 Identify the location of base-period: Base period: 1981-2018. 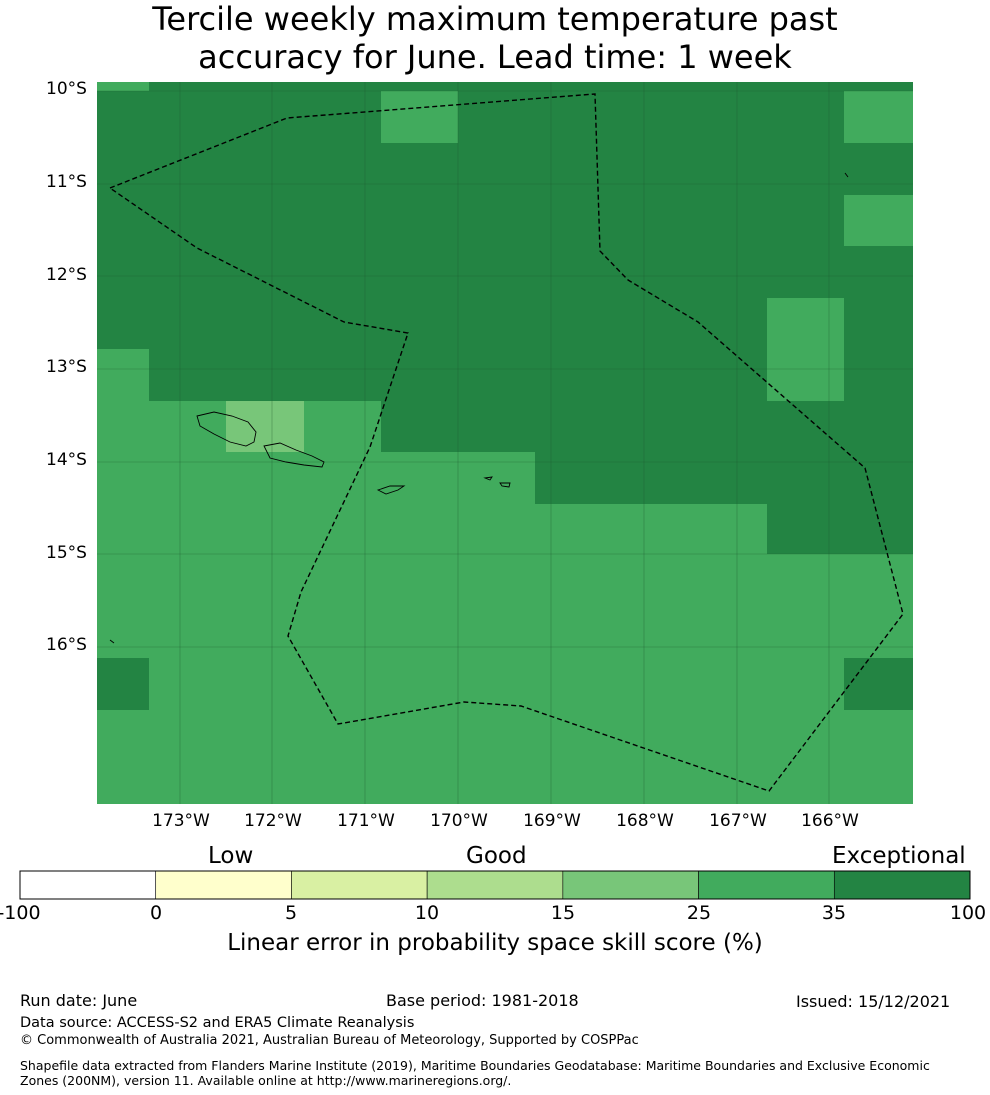
(482, 1000).